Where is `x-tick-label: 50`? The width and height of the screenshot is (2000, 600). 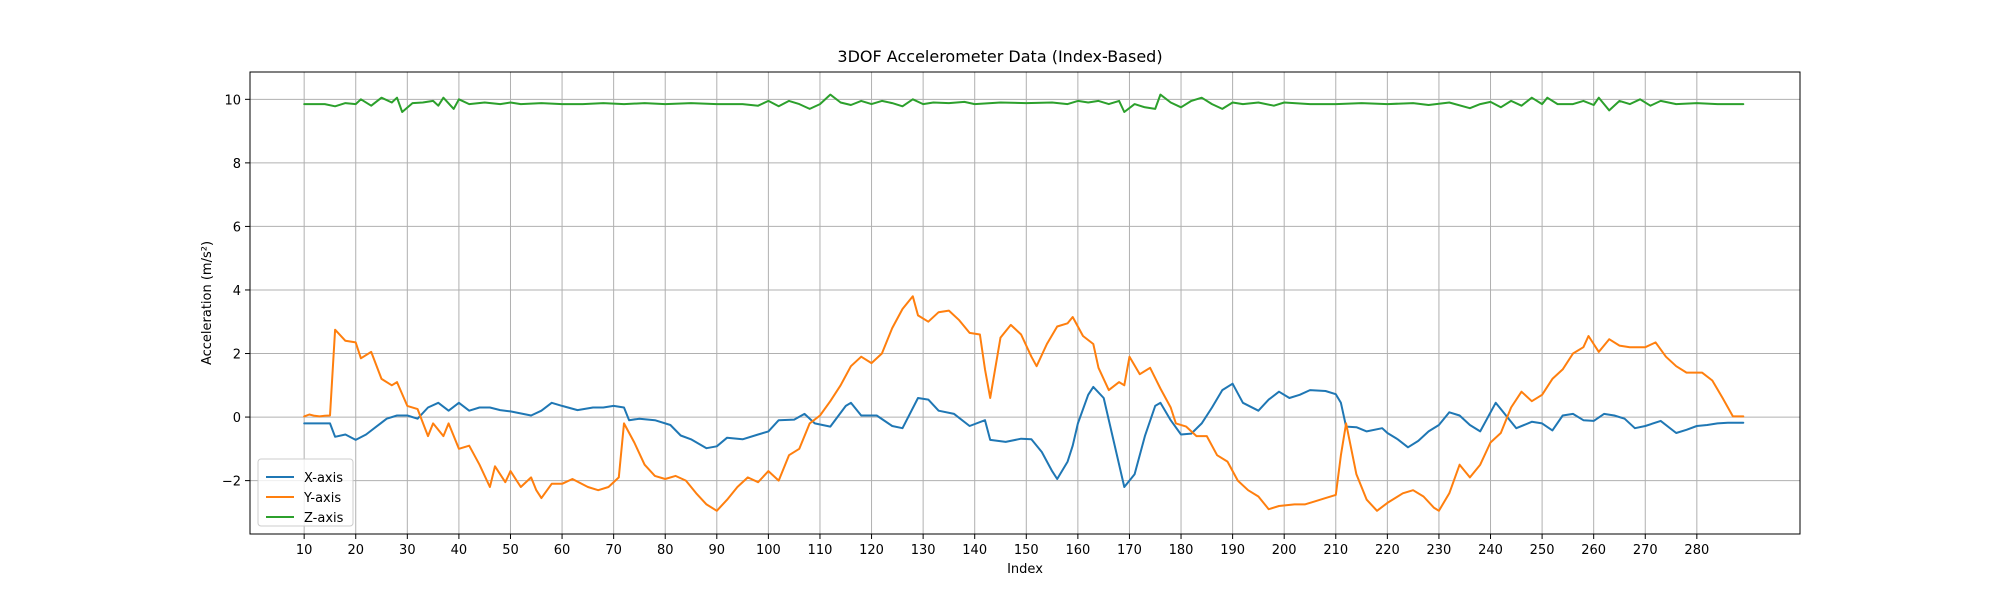
x-tick-label: 50 is located at coordinates (510, 550).